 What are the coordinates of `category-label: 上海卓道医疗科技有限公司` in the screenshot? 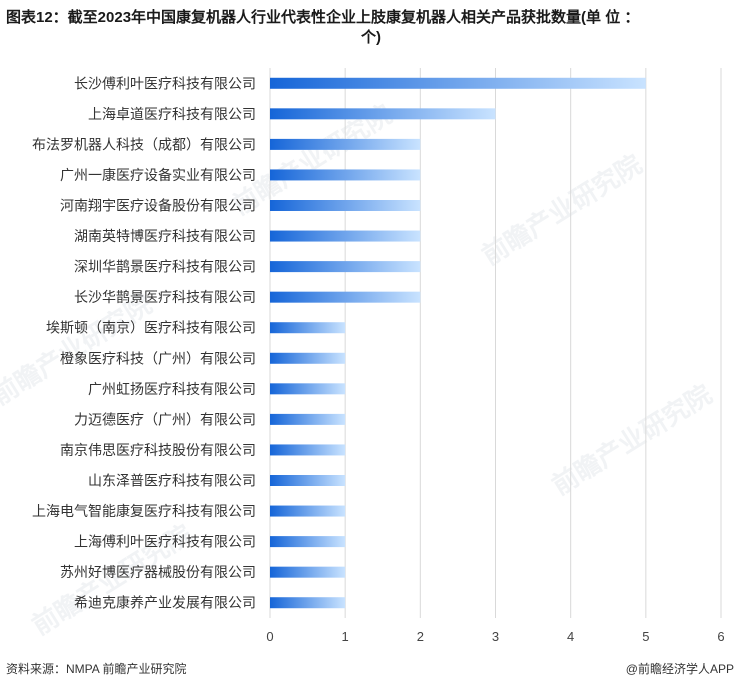 It's located at (172, 115).